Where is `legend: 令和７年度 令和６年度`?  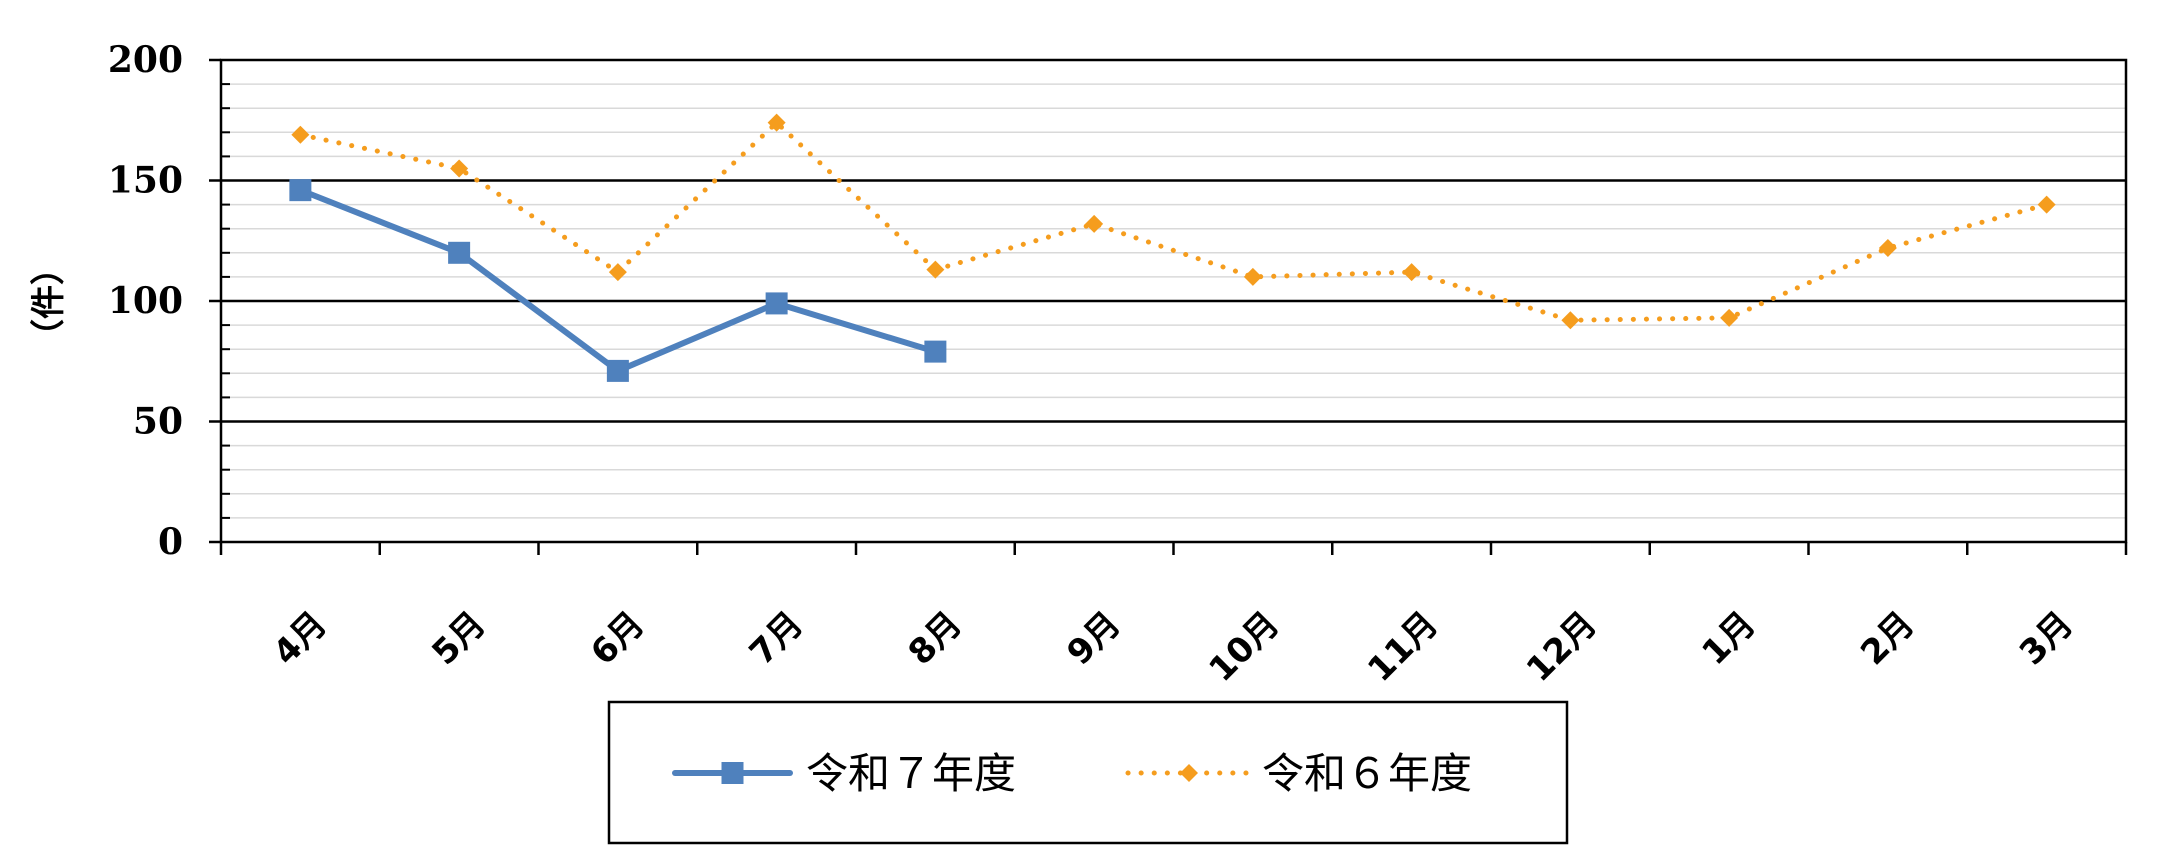 legend: 令和７年度 令和６年度 is located at coordinates (1088, 772).